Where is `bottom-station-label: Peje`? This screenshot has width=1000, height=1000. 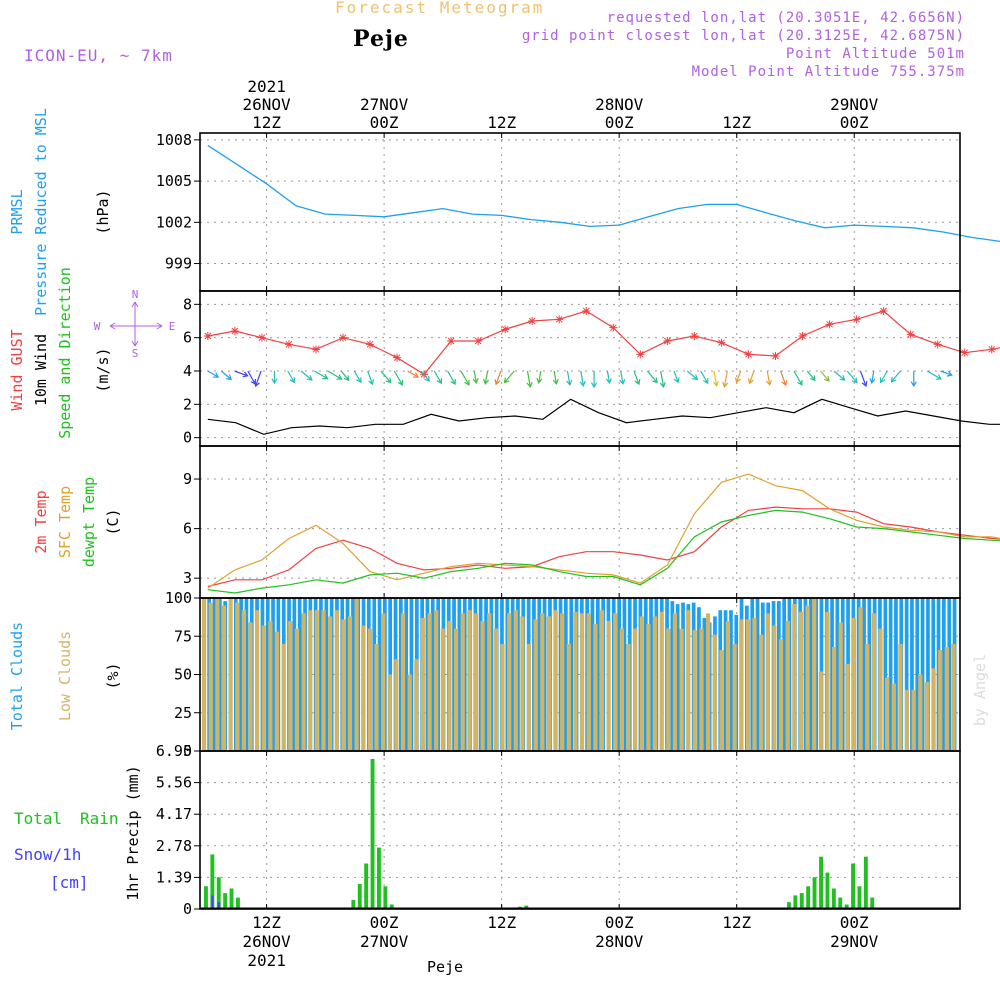
bottom-station-label: Peje is located at coordinates (445, 967).